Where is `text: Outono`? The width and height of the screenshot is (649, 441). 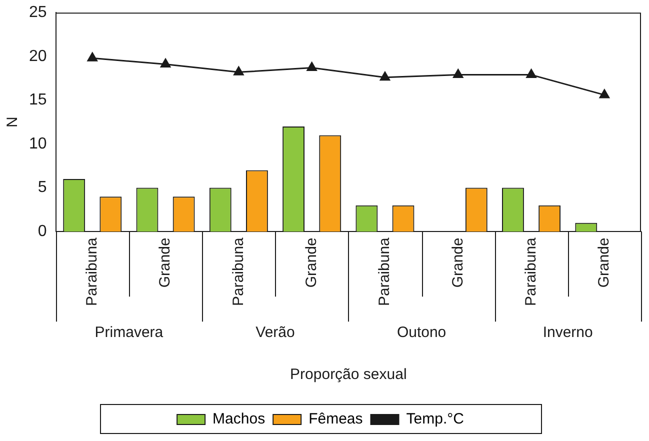 text: Outono is located at coordinates (421, 332).